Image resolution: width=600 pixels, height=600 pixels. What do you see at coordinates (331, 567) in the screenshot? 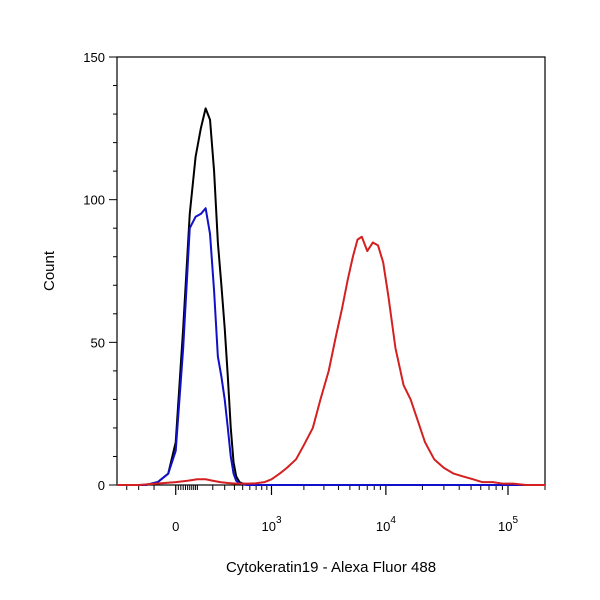
I see `x-axis-title: Cytokeratin19 - Alexa Fluor 488` at bounding box center [331, 567].